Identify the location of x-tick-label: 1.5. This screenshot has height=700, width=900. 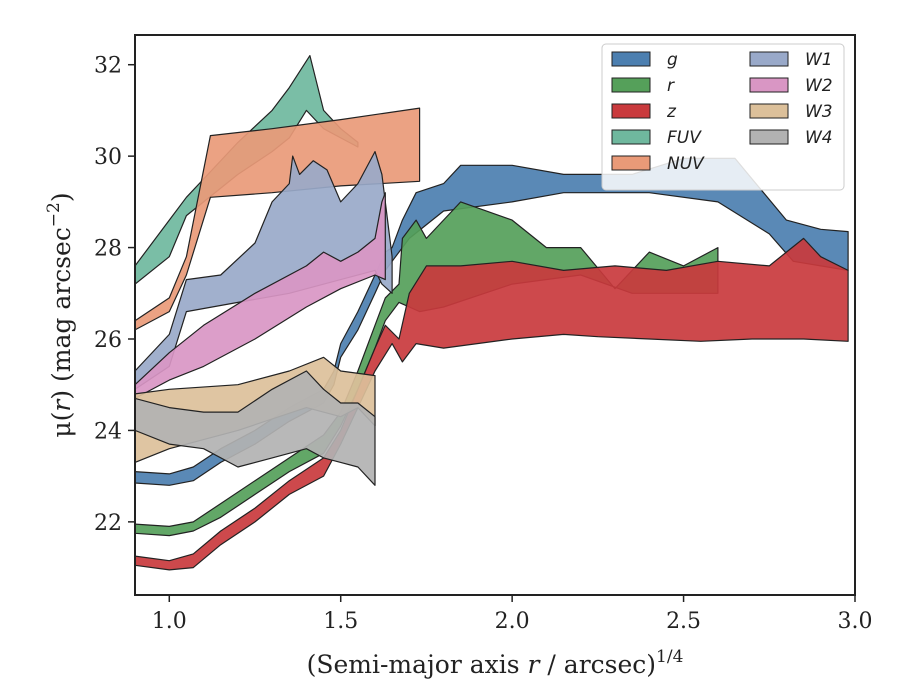
(340, 621).